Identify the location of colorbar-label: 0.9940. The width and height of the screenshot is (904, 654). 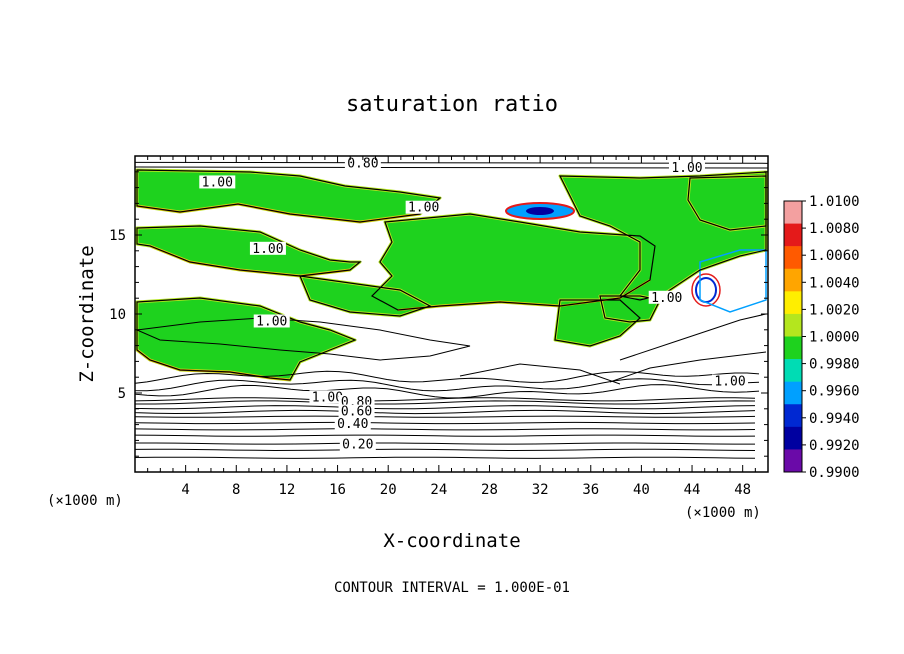
(834, 419).